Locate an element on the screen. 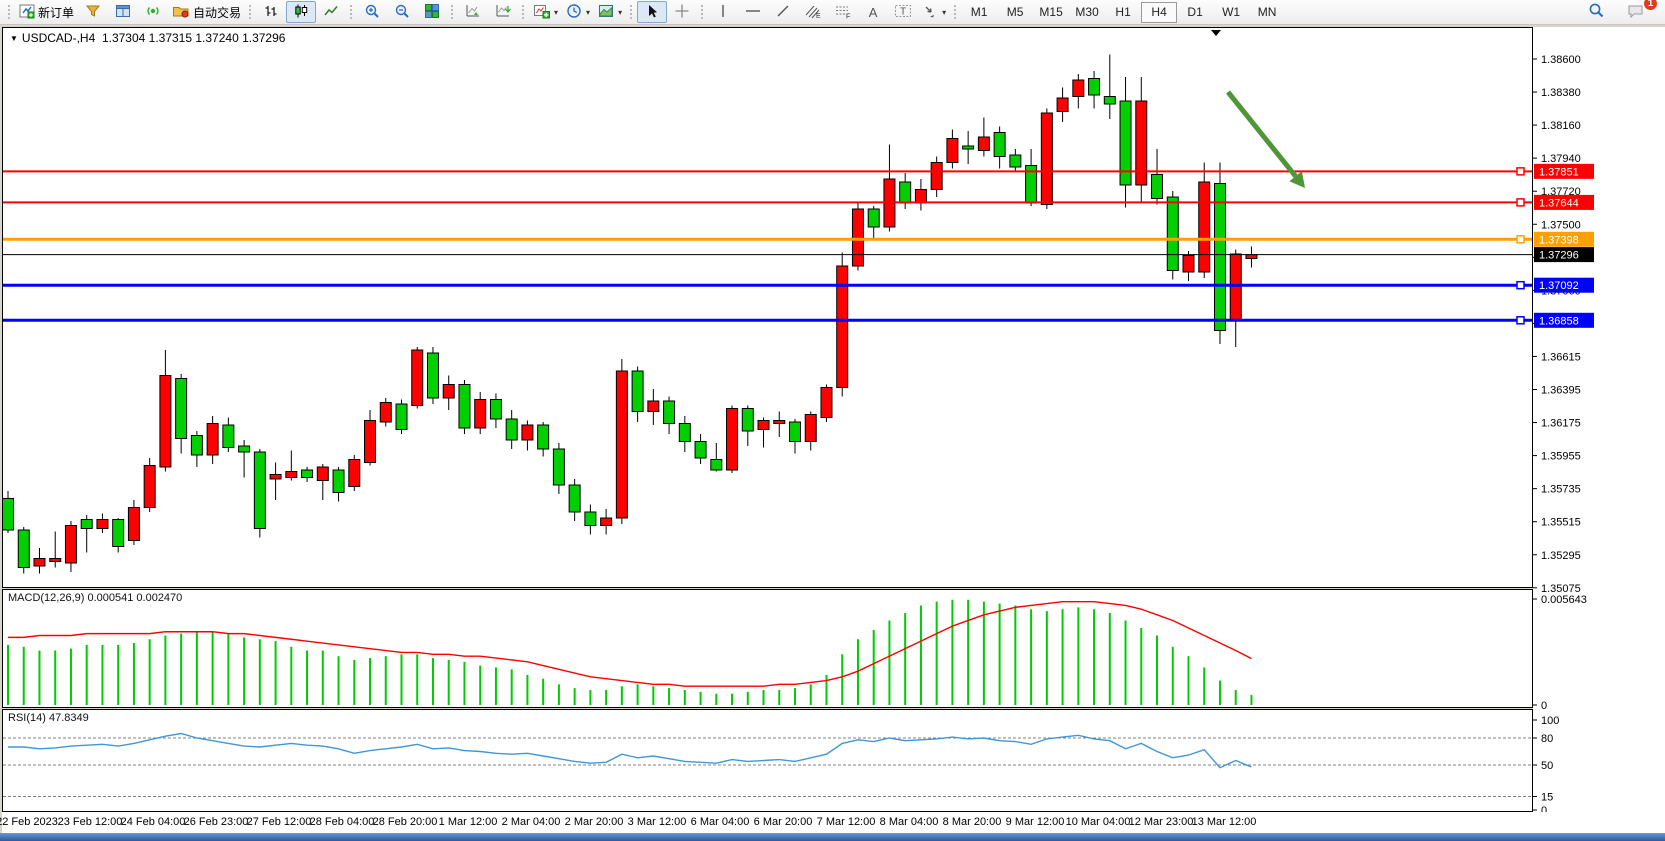 This screenshot has width=1665, height=841. fibonacci-icon: F is located at coordinates (843, 12).